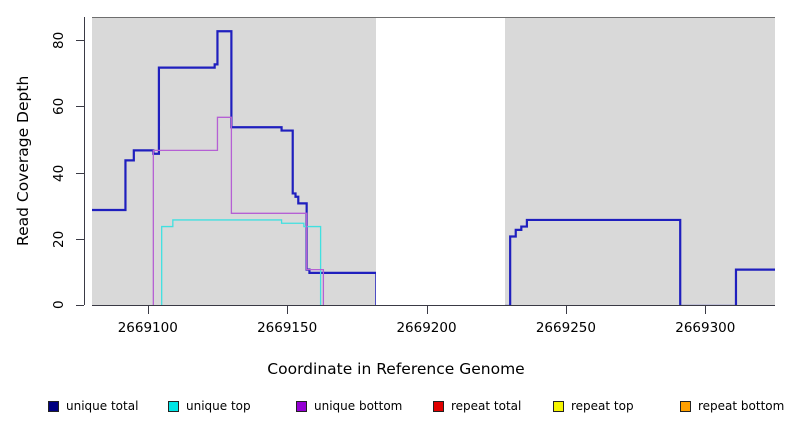 The width and height of the screenshot is (792, 432). I want to click on y-tick-label: 20, so click(59, 239).